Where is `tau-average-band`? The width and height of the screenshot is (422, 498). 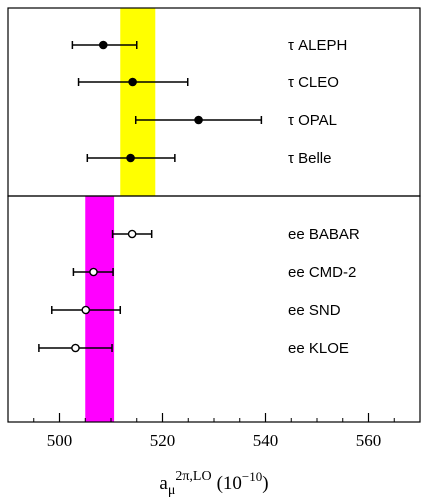 tau-average-band is located at coordinates (138, 102).